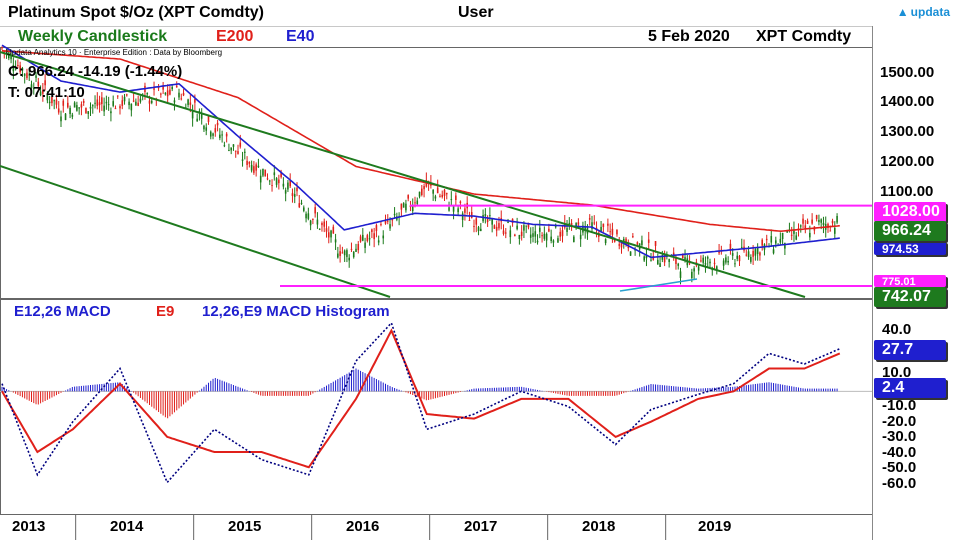 The image size is (960, 541). What do you see at coordinates (907, 72) in the screenshot?
I see `price-tick: 1500.00` at bounding box center [907, 72].